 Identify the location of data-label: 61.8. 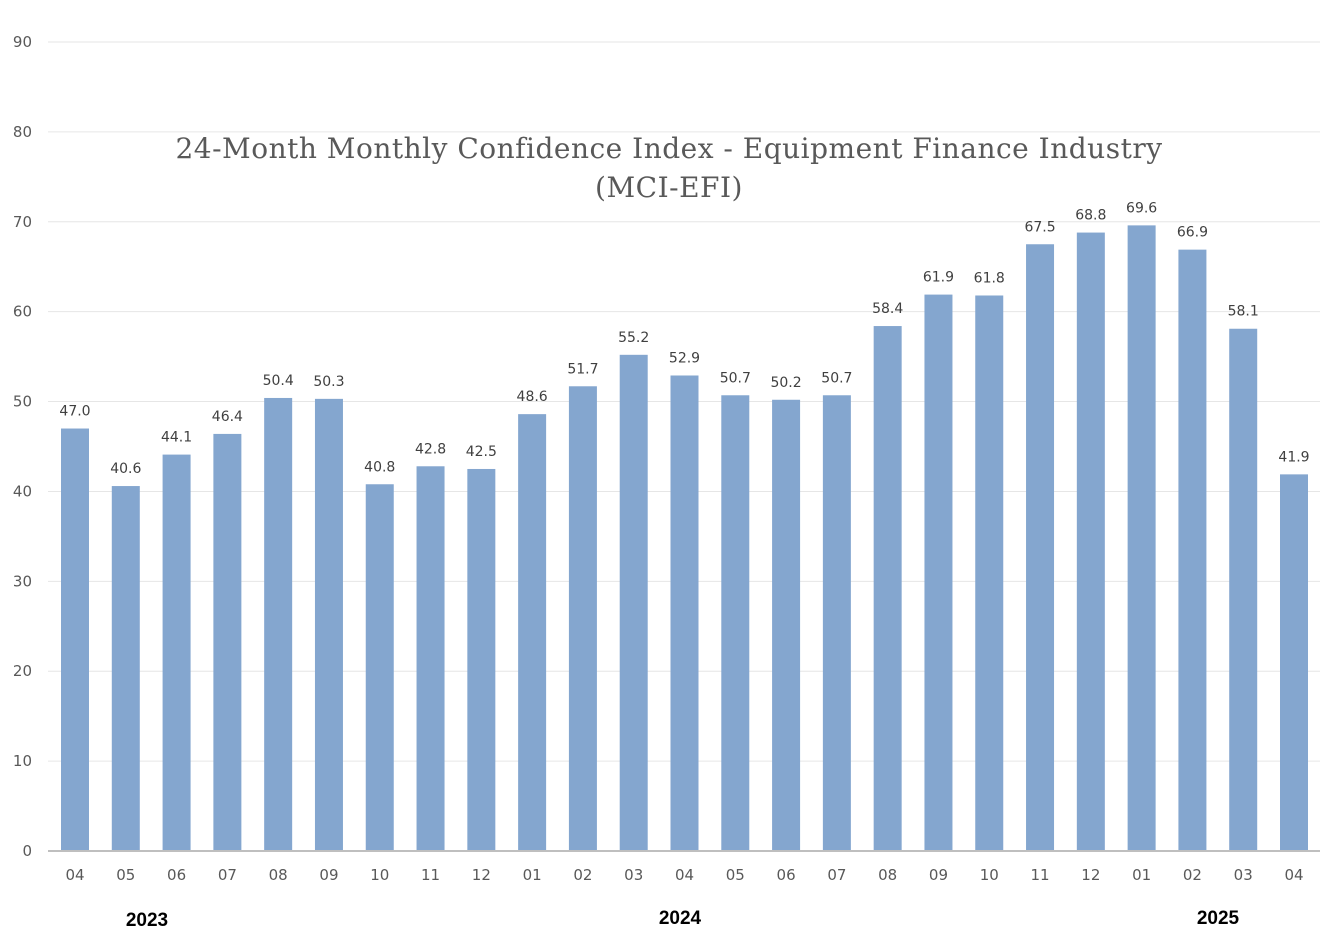
(989, 278).